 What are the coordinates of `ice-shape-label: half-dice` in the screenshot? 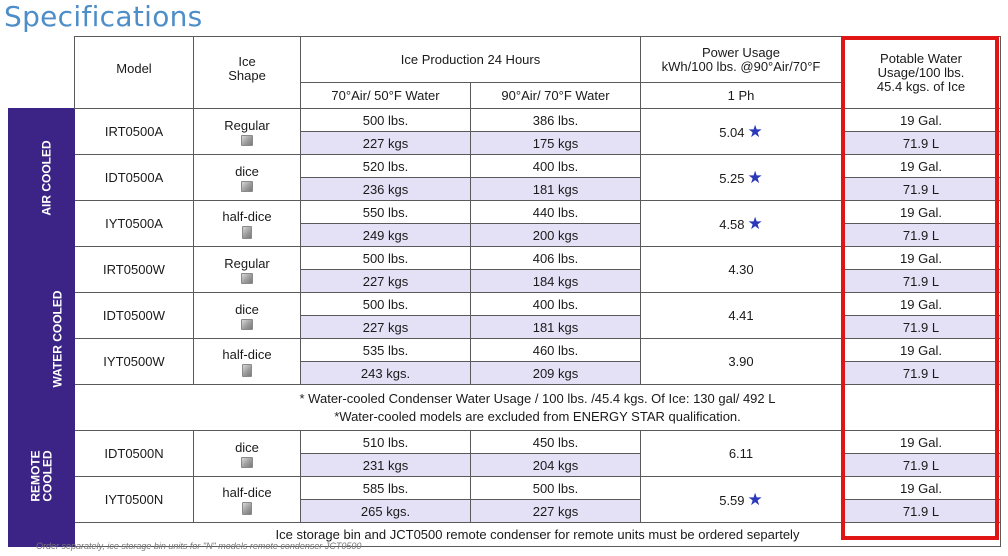 It's located at (247, 492).